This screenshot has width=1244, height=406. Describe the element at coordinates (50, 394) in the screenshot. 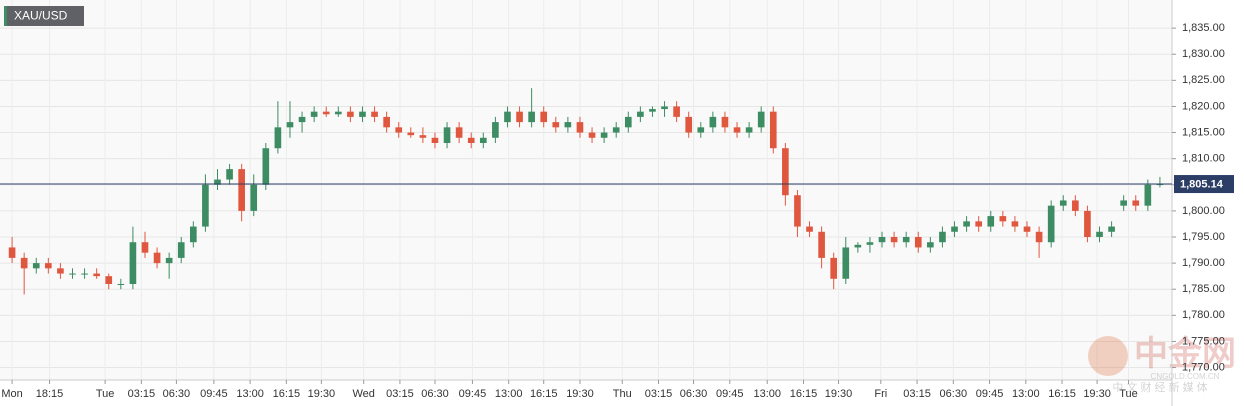

I see `x-tick-label: 18:15` at that location.